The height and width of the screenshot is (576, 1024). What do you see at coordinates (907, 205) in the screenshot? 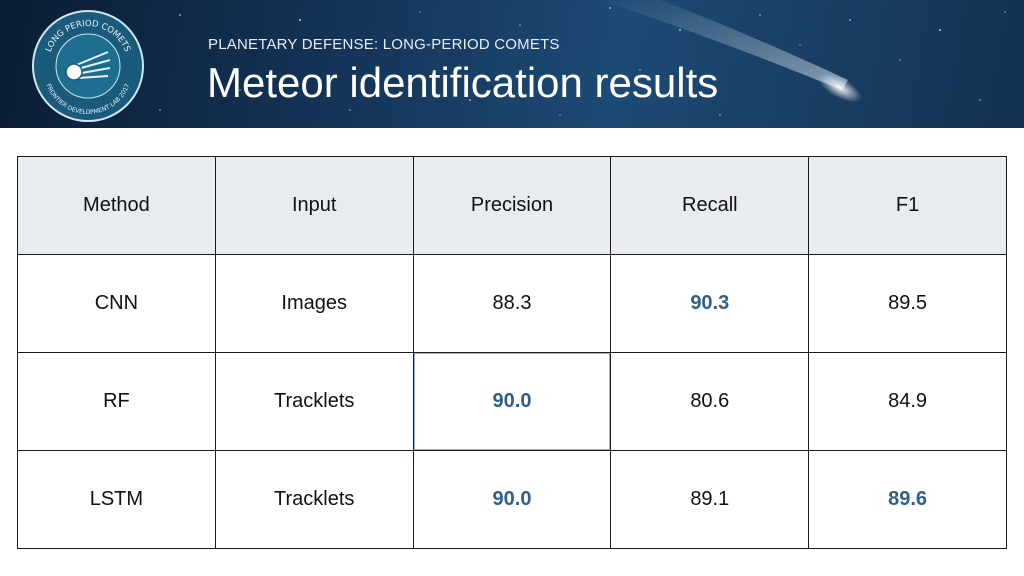
I see `column-header-f1: F1` at bounding box center [907, 205].